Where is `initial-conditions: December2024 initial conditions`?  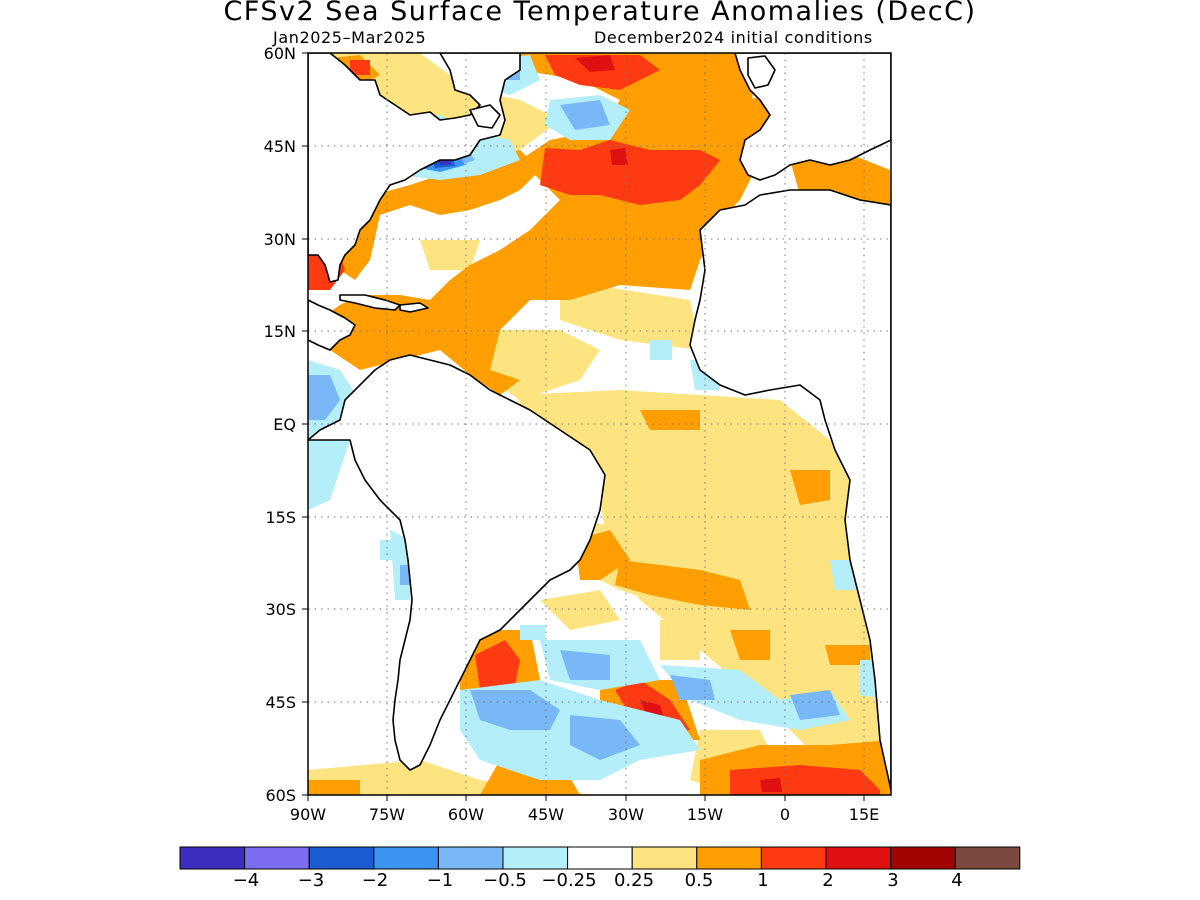
initial-conditions: December2024 initial conditions is located at coordinates (733, 37).